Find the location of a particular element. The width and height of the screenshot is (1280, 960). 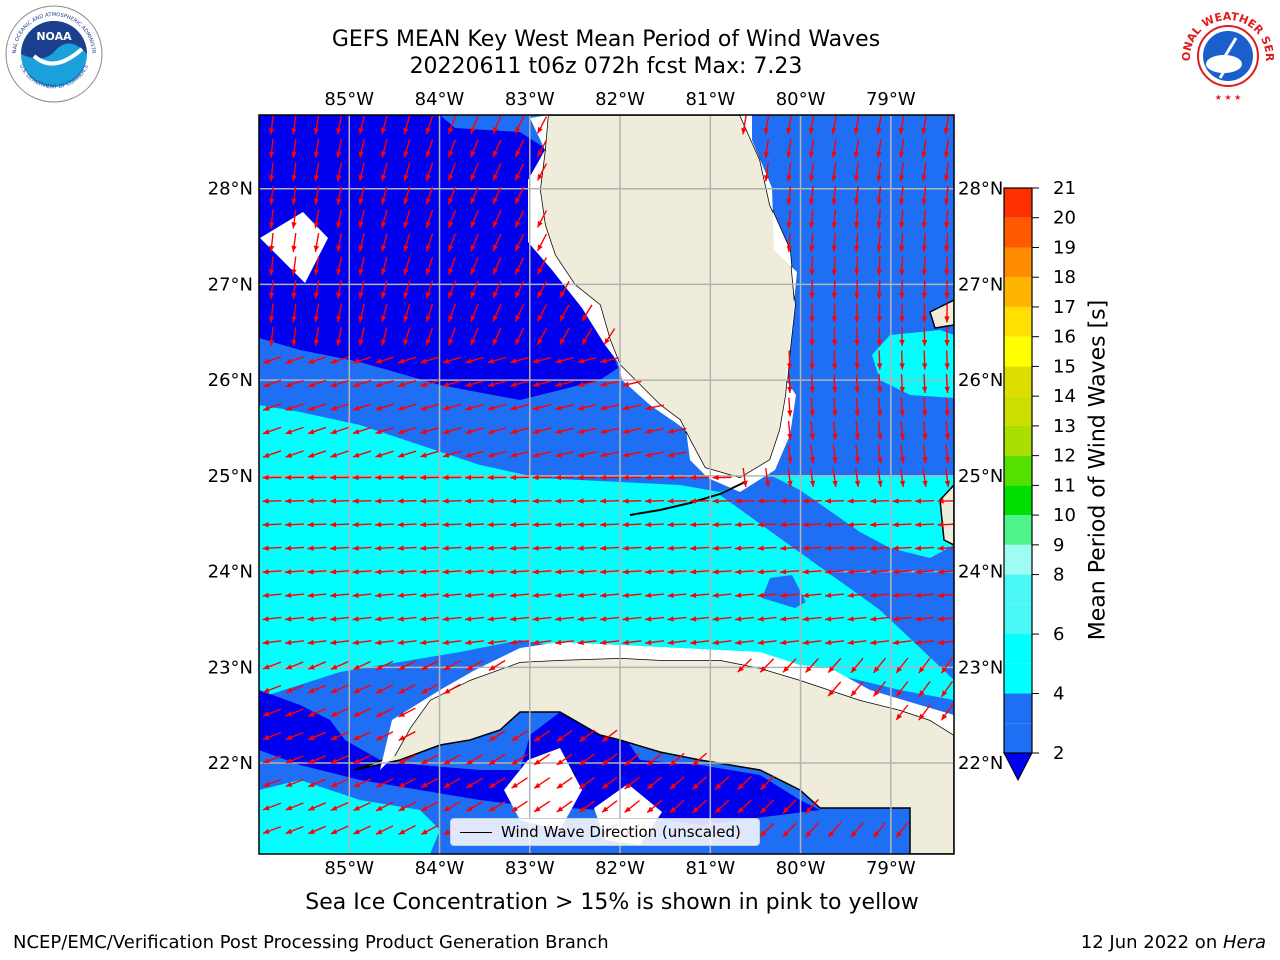

colorbar-tick-label: 13 is located at coordinates (1064, 426).